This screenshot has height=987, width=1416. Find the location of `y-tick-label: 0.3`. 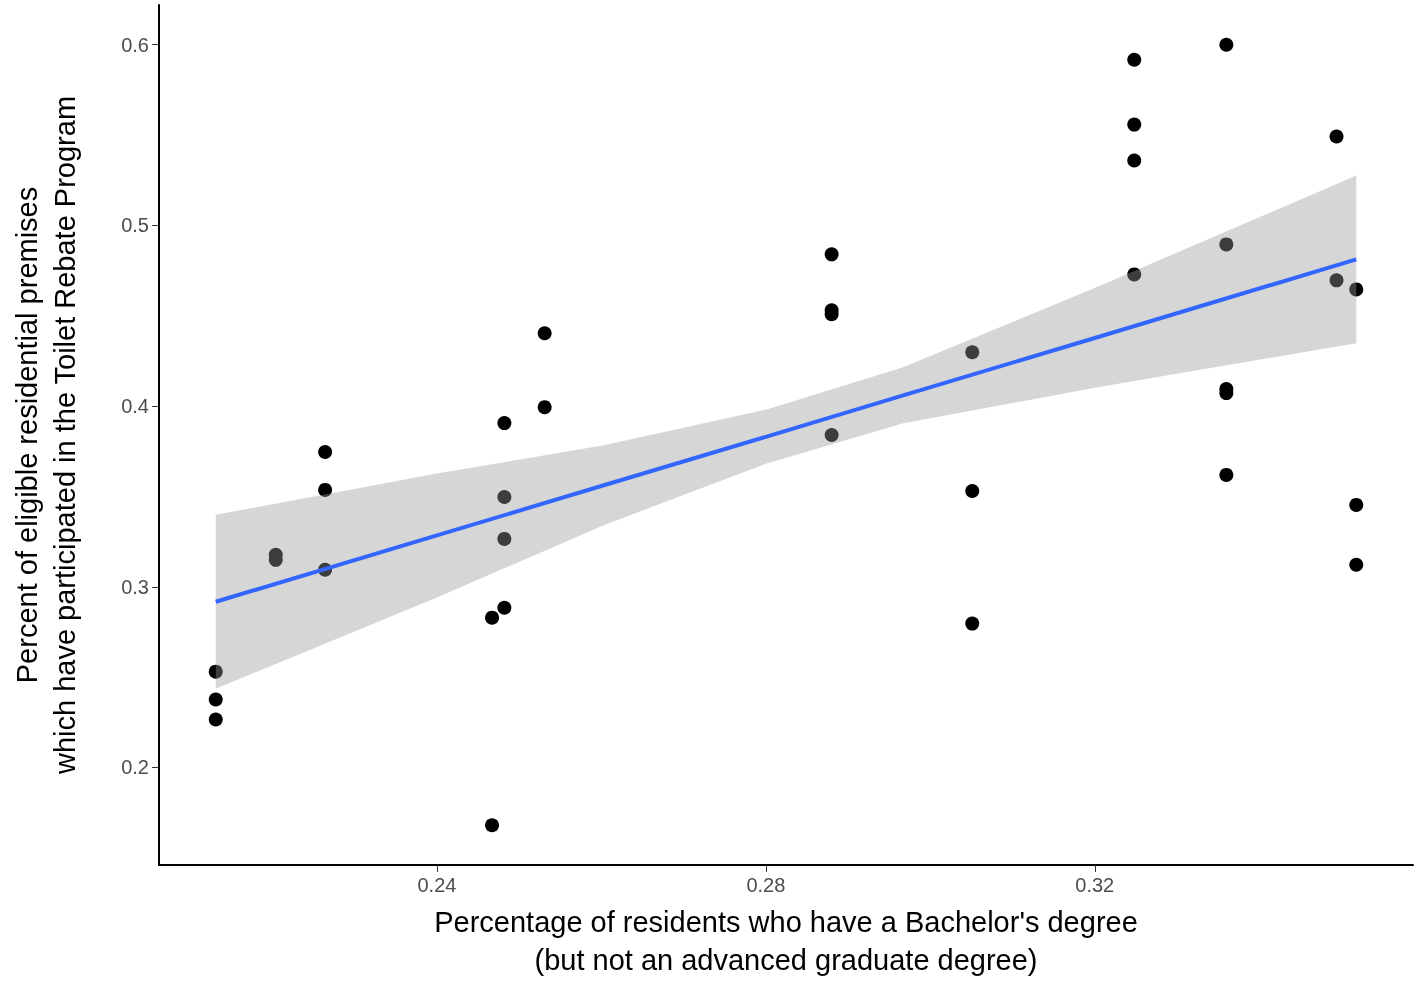

y-tick-label: 0.3 is located at coordinates (135, 586).